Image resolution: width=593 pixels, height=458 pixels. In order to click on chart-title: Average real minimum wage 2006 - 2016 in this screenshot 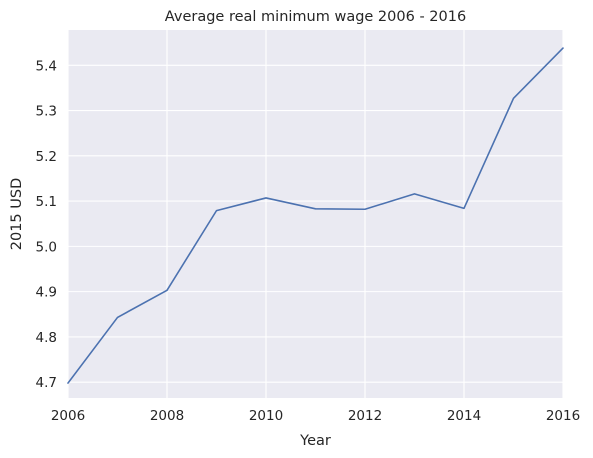, I will do `click(315, 17)`.